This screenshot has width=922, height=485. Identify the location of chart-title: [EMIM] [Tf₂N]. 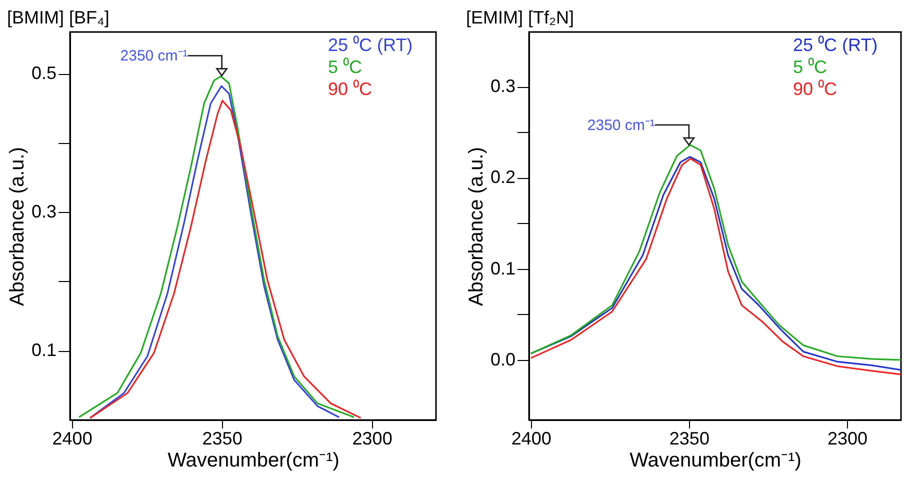
(520, 18).